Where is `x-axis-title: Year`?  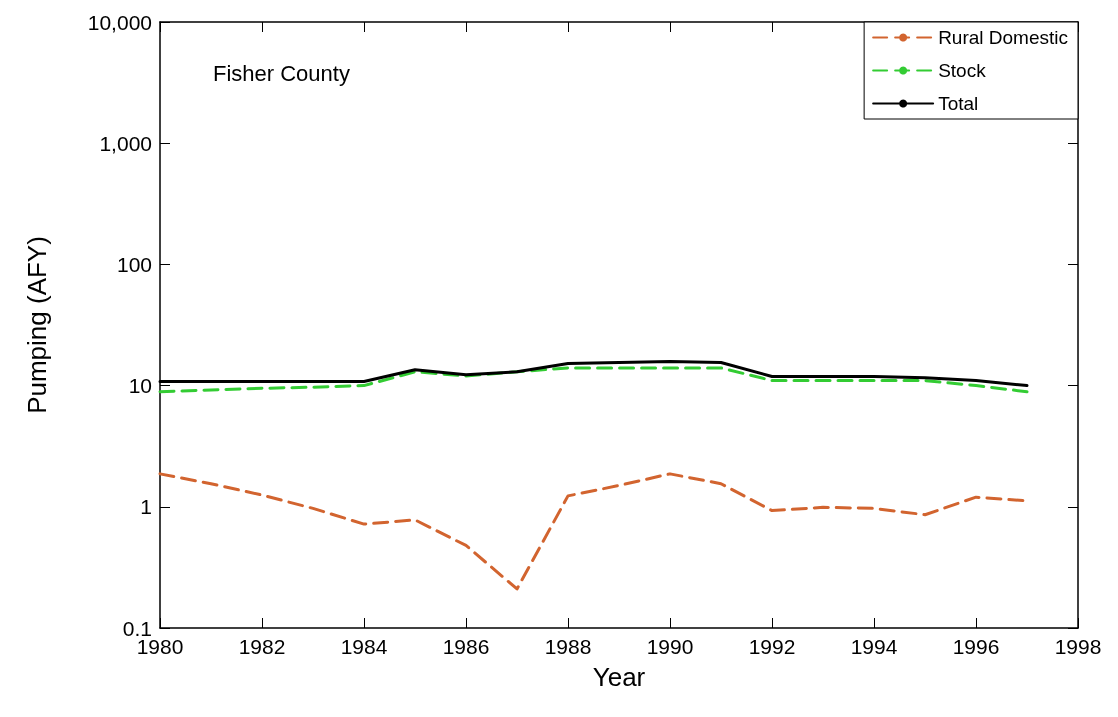 x-axis-title: Year is located at coordinates (619, 677).